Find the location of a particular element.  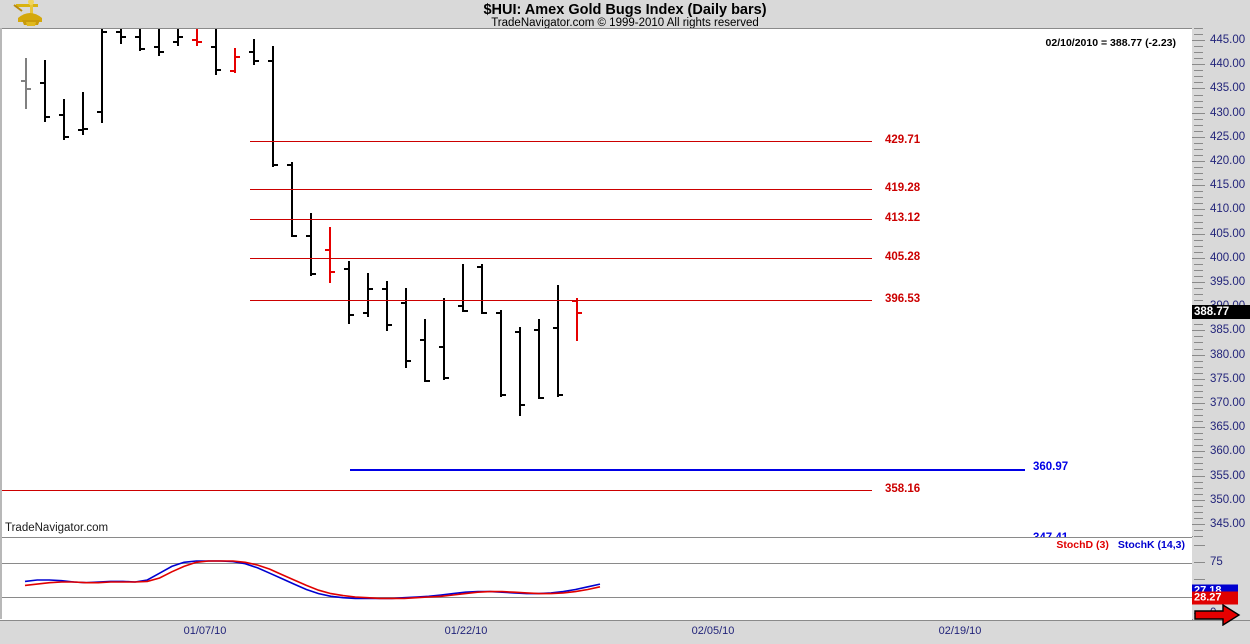

price-axis-label: 435.00 is located at coordinates (1228, 88).